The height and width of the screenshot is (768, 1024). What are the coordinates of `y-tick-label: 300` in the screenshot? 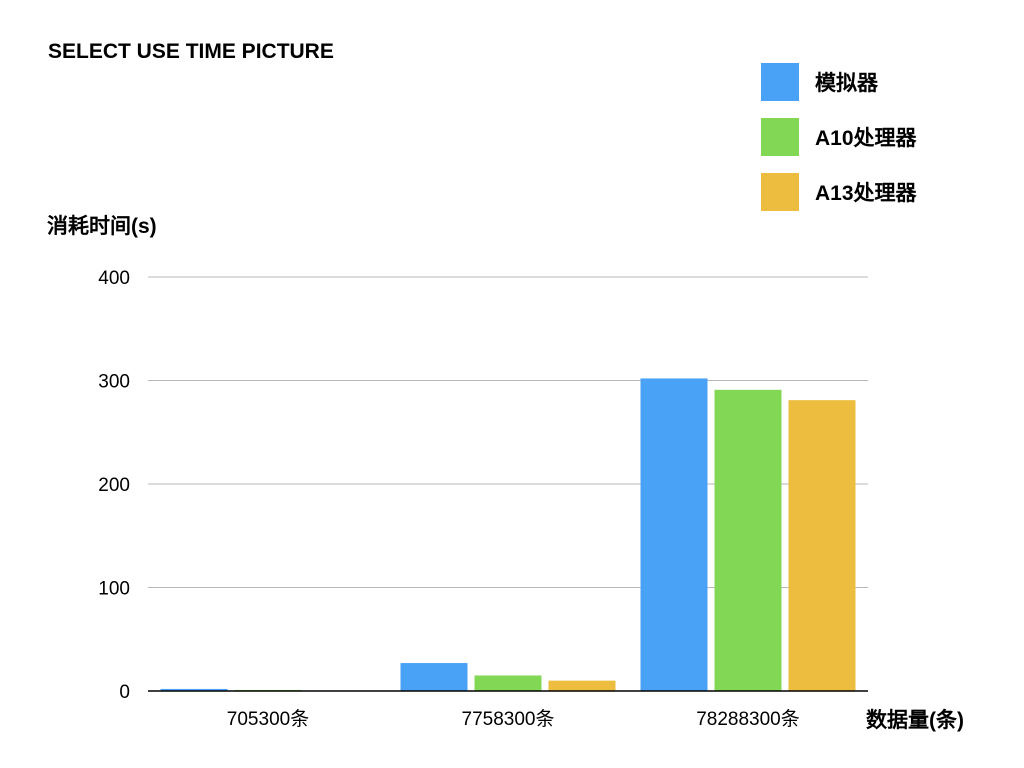 It's located at (114, 382).